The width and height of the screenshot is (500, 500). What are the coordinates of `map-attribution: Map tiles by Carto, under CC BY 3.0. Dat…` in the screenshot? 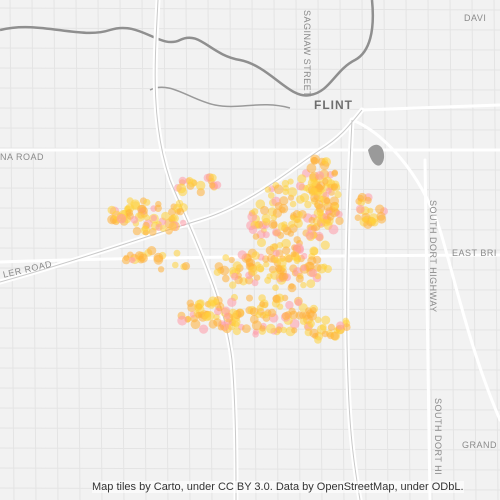 It's located at (278, 487).